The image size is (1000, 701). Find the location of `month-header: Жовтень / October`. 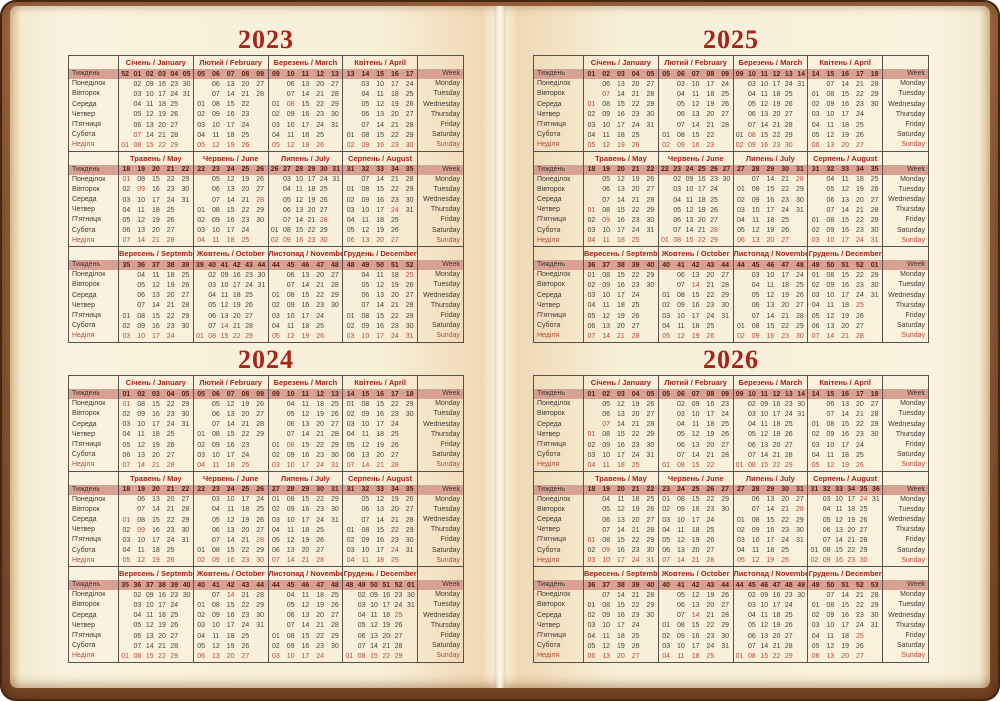

month-header: Жовтень / October is located at coordinates (230, 253).